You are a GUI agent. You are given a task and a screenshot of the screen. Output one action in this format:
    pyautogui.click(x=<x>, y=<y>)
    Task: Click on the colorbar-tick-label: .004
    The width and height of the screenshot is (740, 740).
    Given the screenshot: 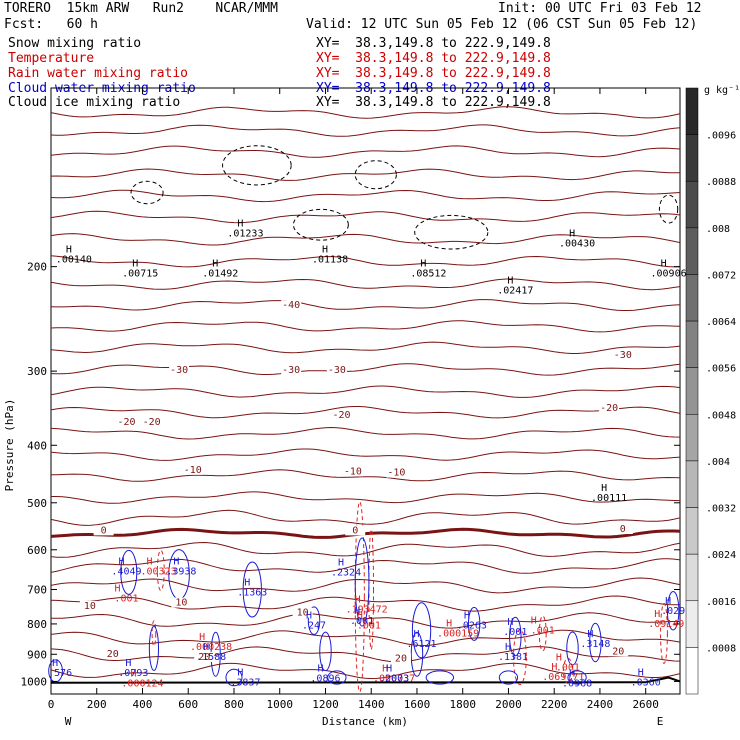 What is the action you would take?
    pyautogui.click(x=718, y=462)
    